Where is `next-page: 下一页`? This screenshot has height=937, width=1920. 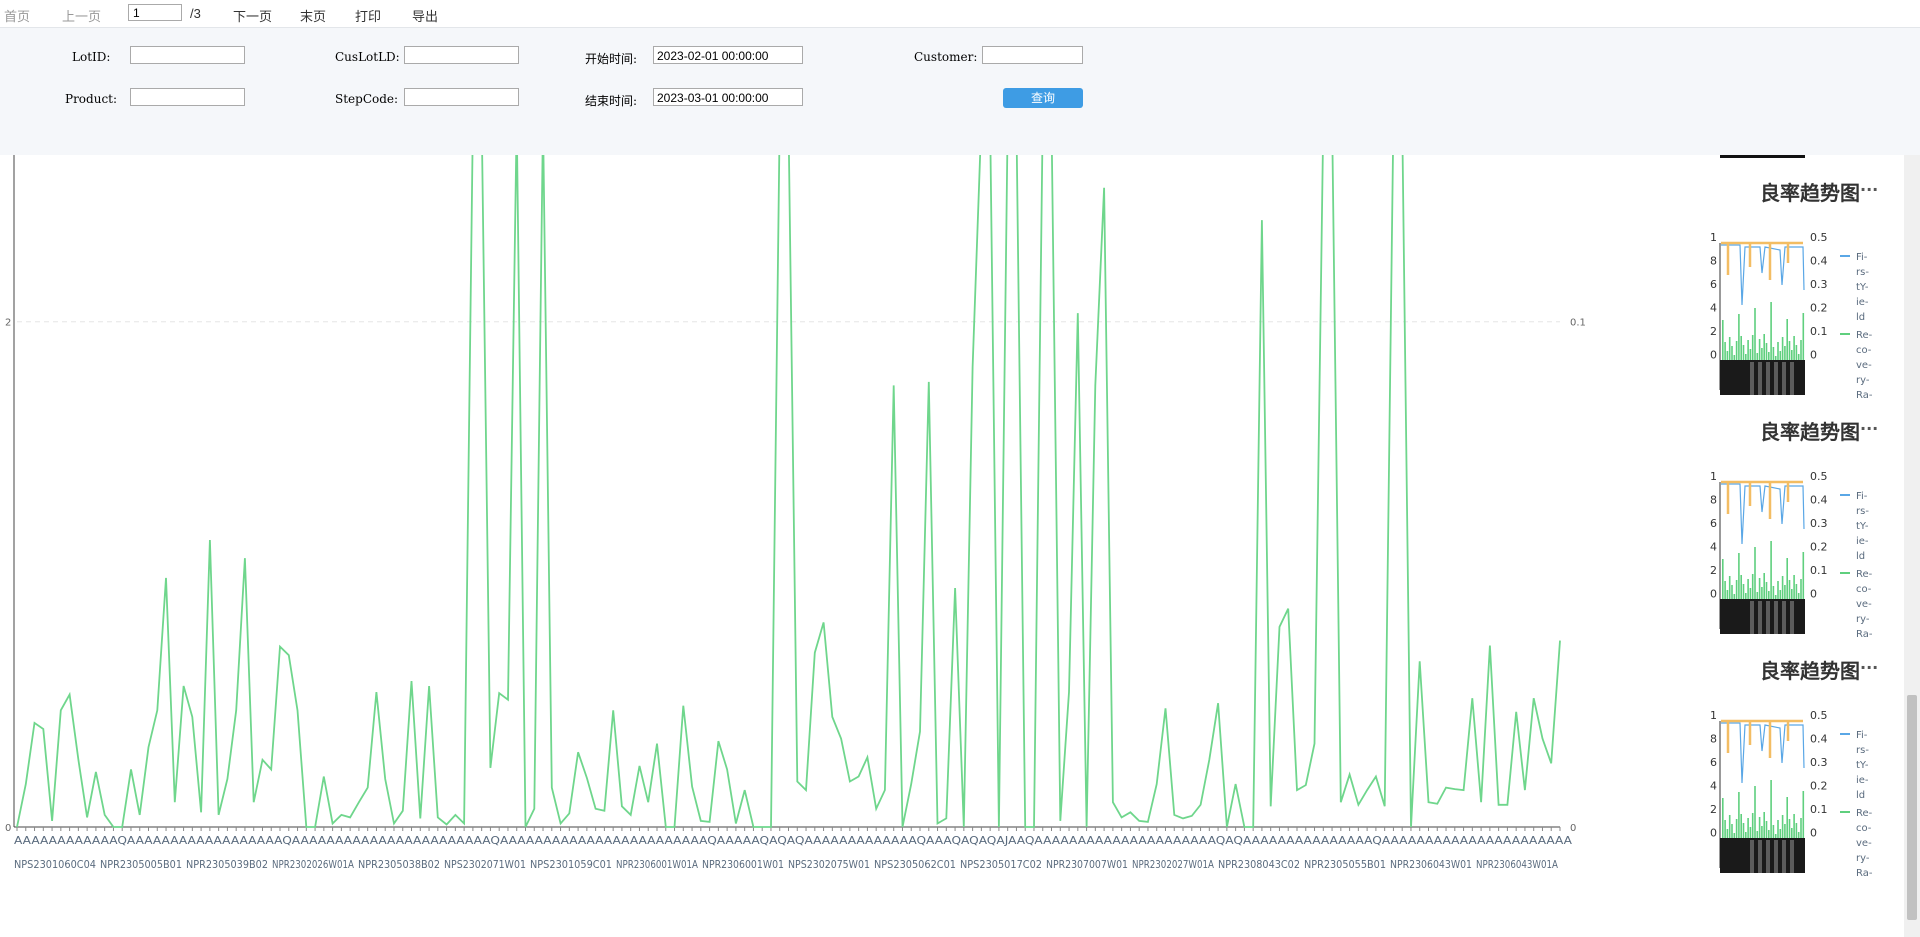
next-page: 下一页 is located at coordinates (253, 16).